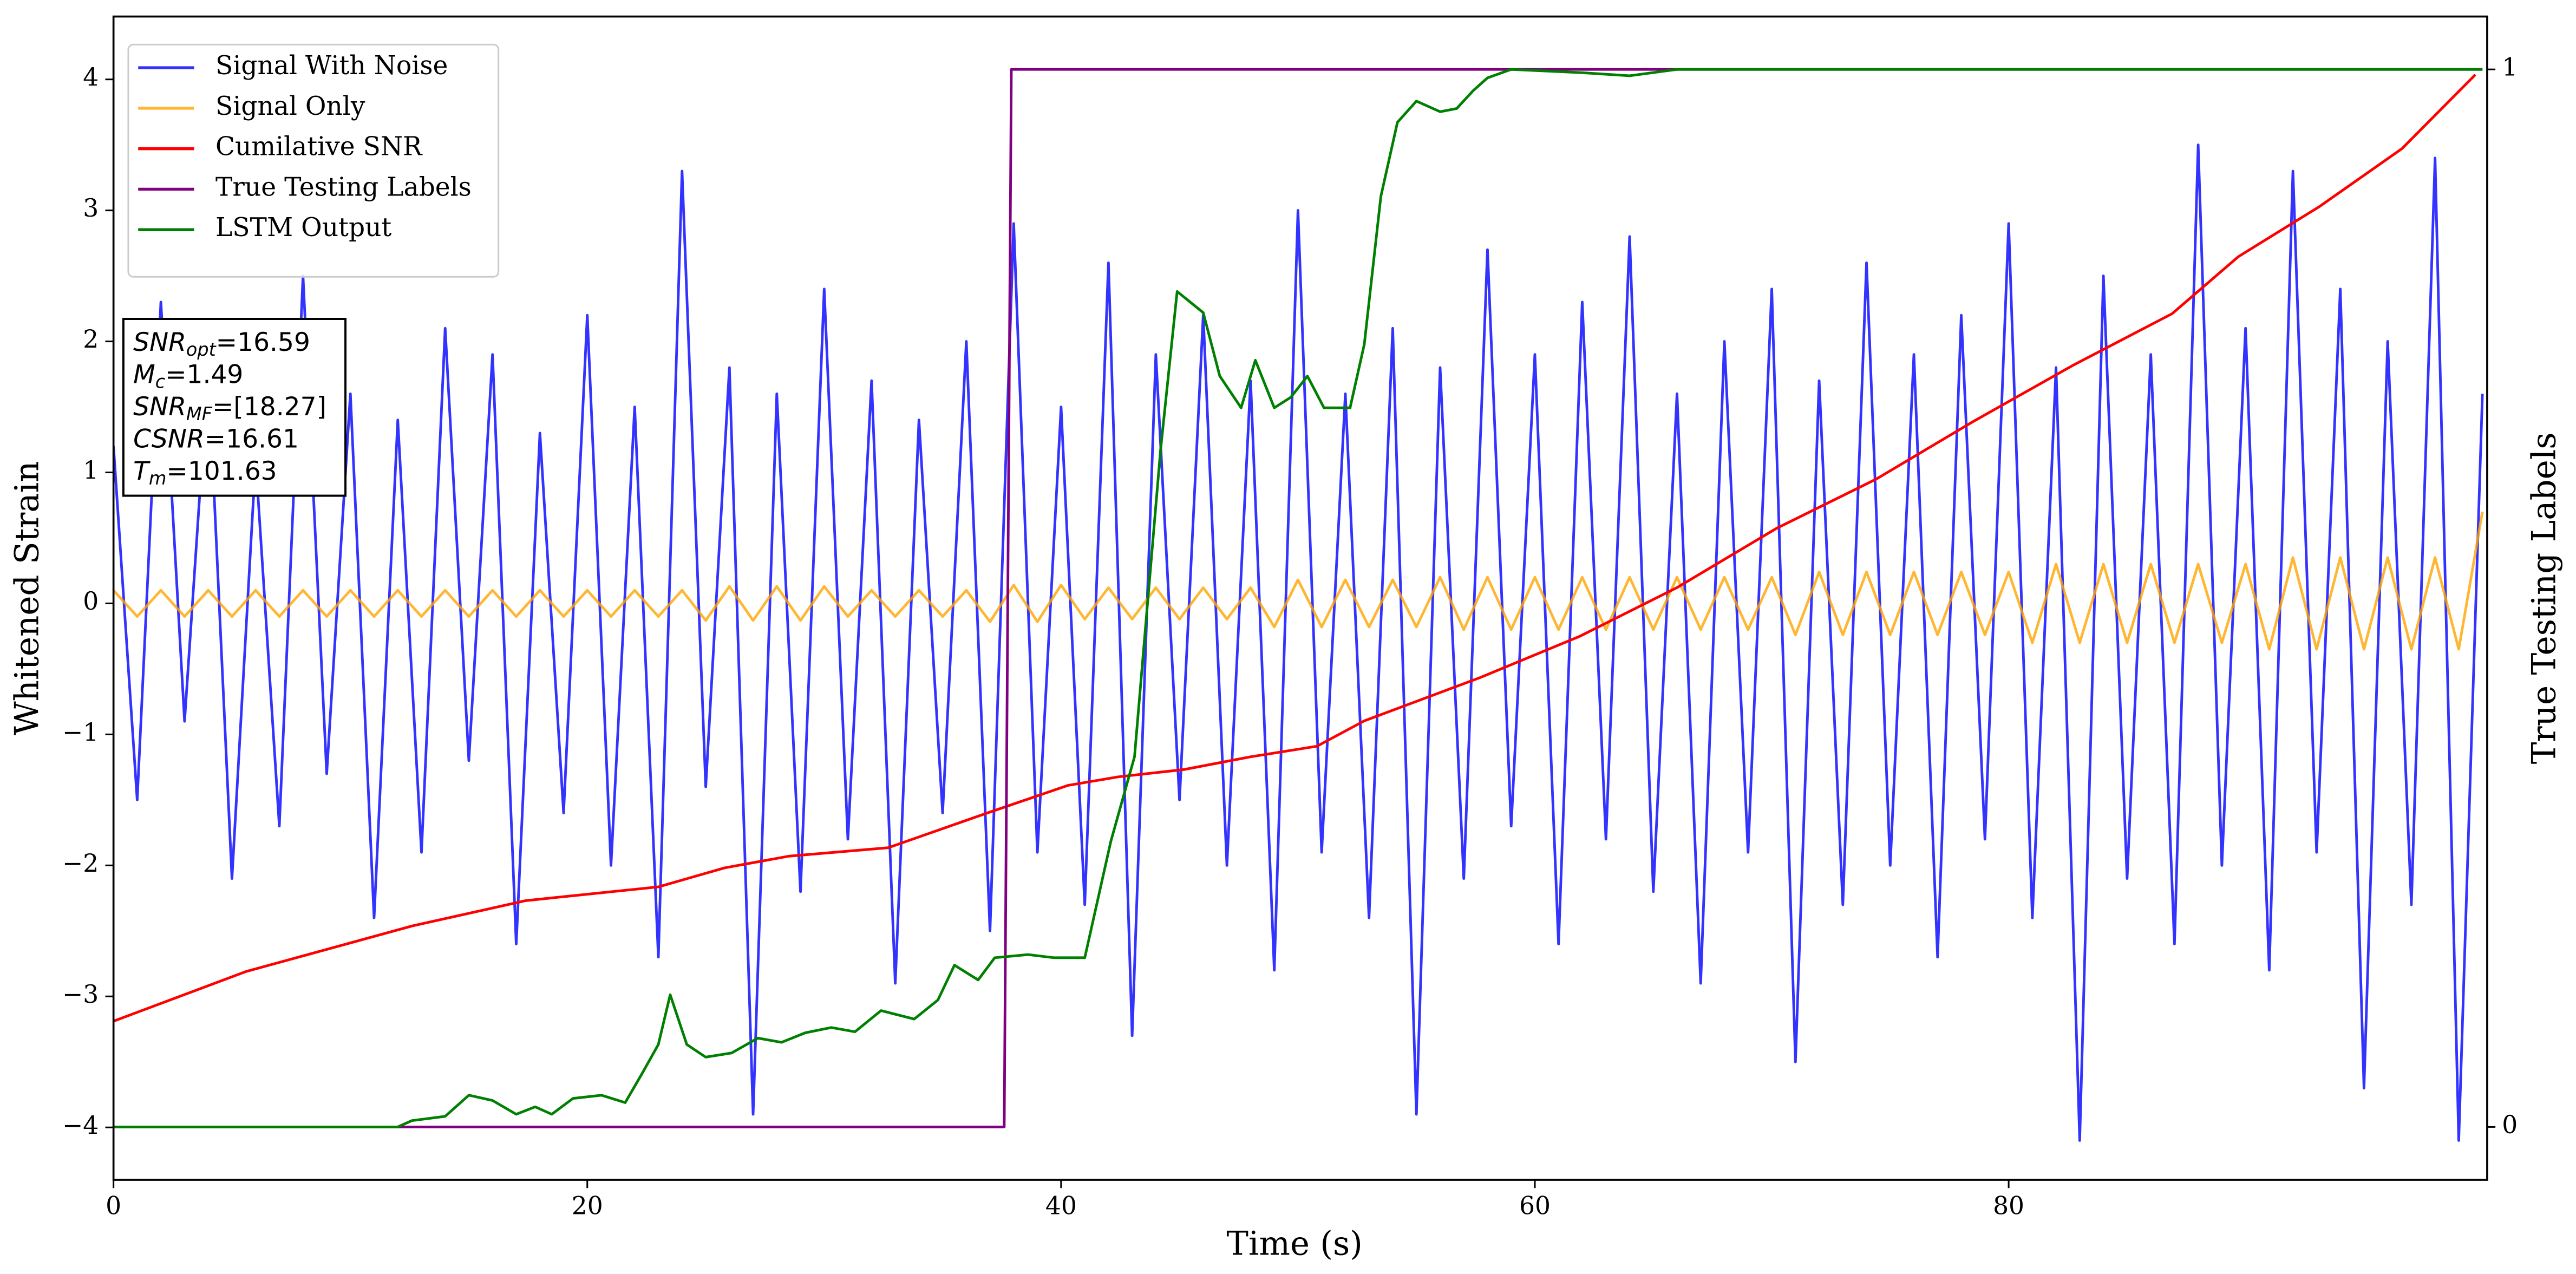  Describe the element at coordinates (28, 598) in the screenshot. I see `y-axis-label: Whitened Strain` at that location.